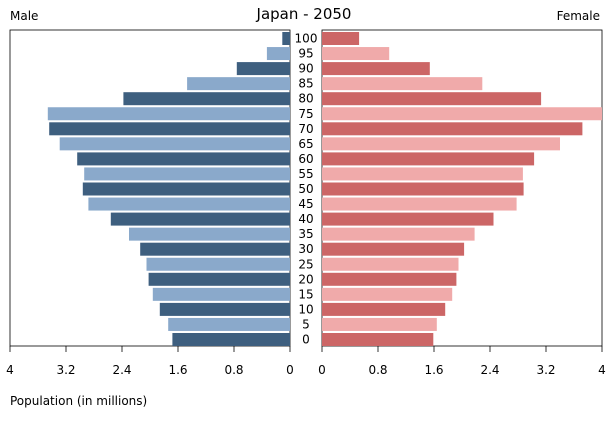  What do you see at coordinates (305, 84) in the screenshot?
I see `age-group-label: 85` at bounding box center [305, 84].